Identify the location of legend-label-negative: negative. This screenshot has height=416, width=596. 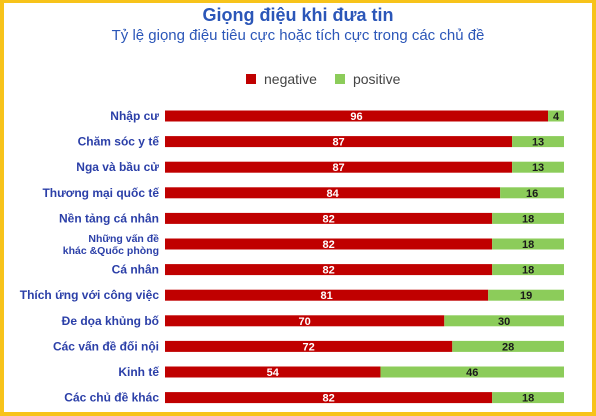
(290, 79).